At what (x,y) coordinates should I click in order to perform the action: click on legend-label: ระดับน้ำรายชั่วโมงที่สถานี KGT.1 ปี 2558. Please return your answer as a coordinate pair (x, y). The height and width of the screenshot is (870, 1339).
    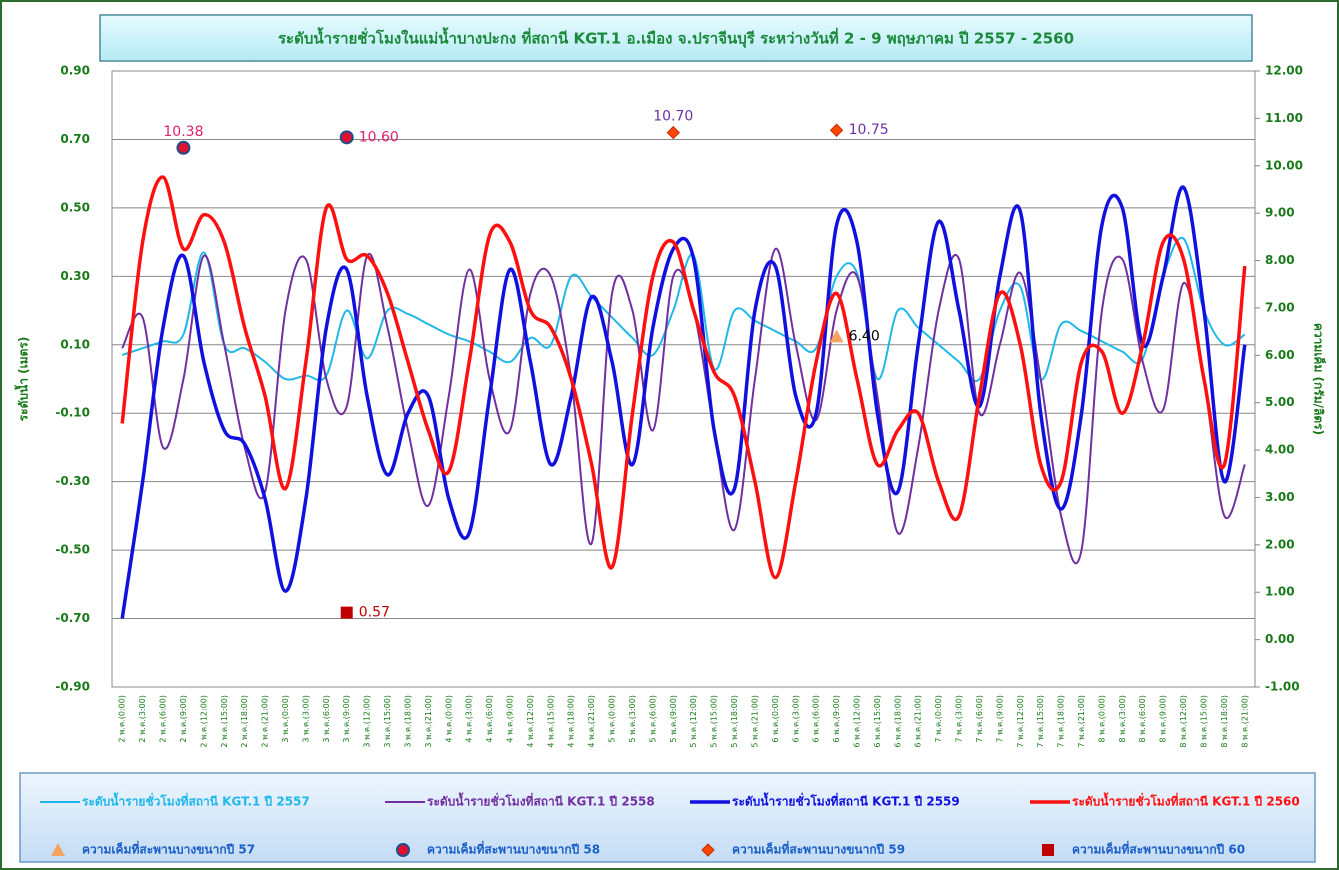
    Looking at the image, I should click on (541, 800).